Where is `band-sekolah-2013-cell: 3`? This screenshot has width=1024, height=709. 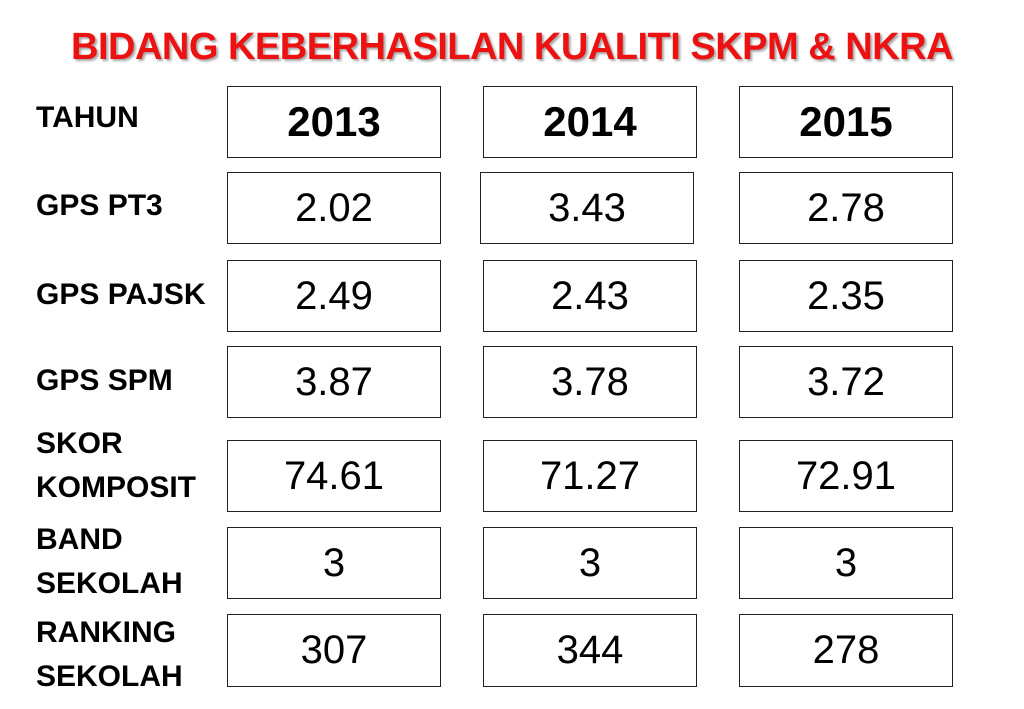
band-sekolah-2013-cell: 3 is located at coordinates (334, 563).